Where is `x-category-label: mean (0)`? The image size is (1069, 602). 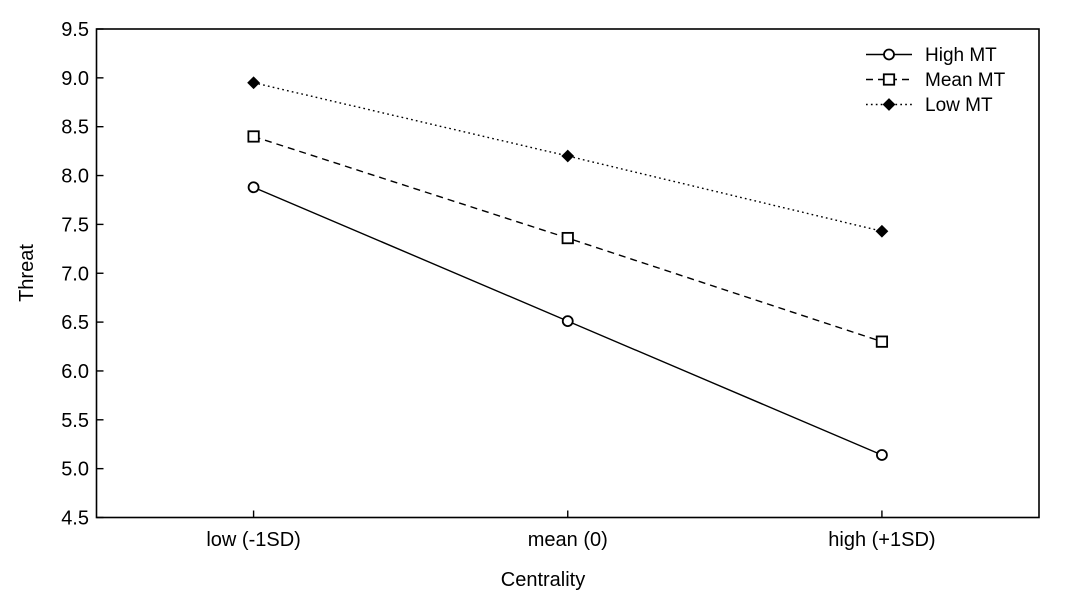 x-category-label: mean (0) is located at coordinates (568, 540).